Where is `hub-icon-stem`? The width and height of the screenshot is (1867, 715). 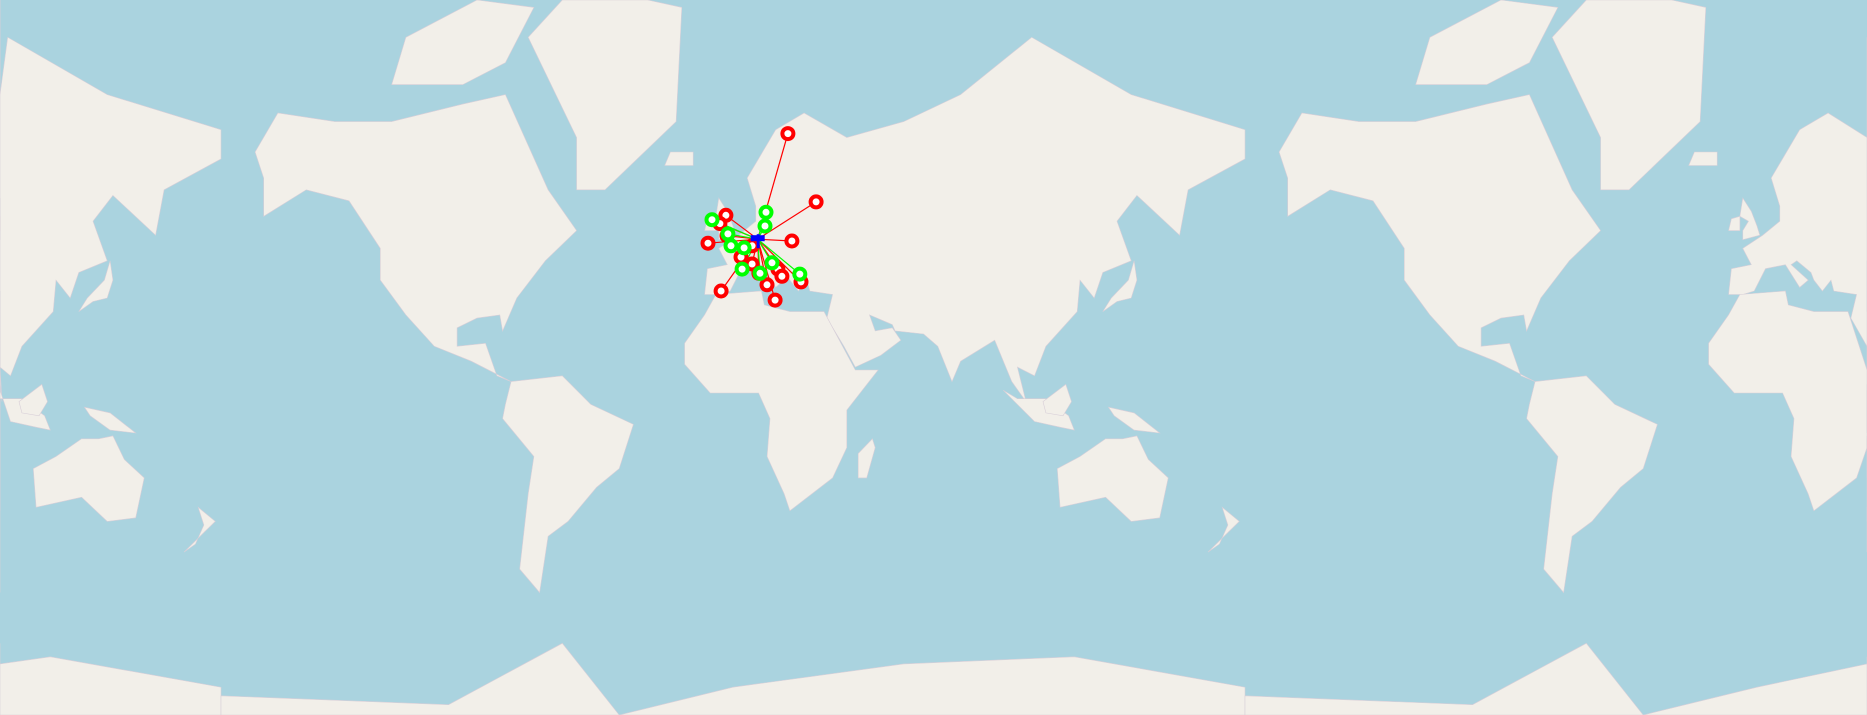 hub-icon-stem is located at coordinates (758, 241).